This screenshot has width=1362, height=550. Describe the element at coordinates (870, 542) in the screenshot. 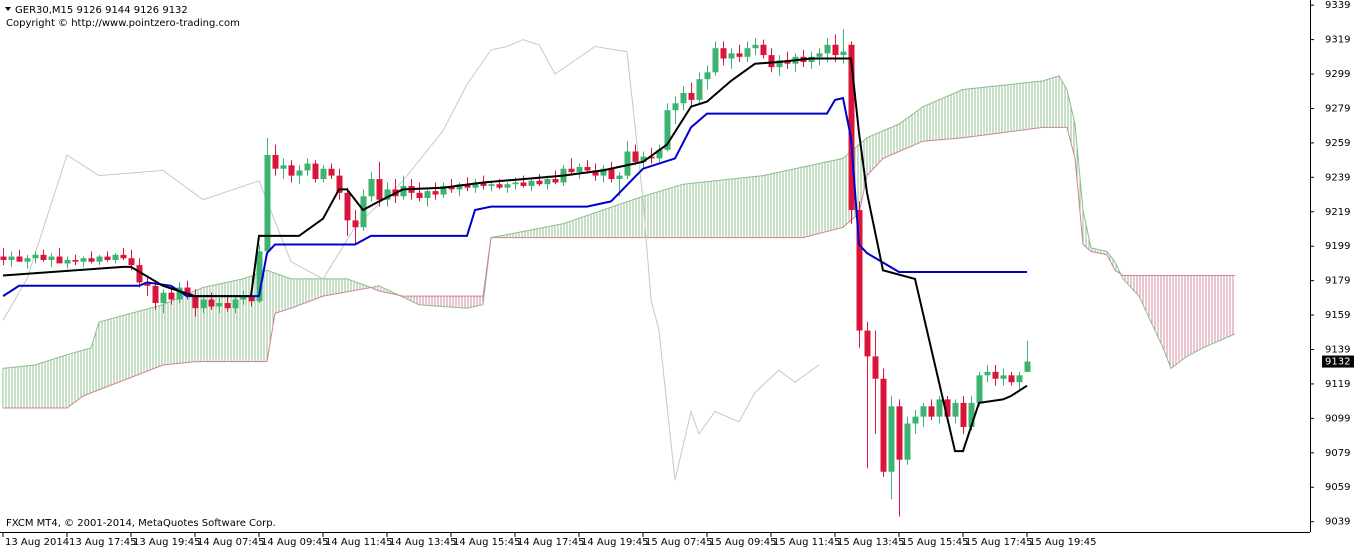

I see `x-tick-label: 15 Aug 13:45` at that location.